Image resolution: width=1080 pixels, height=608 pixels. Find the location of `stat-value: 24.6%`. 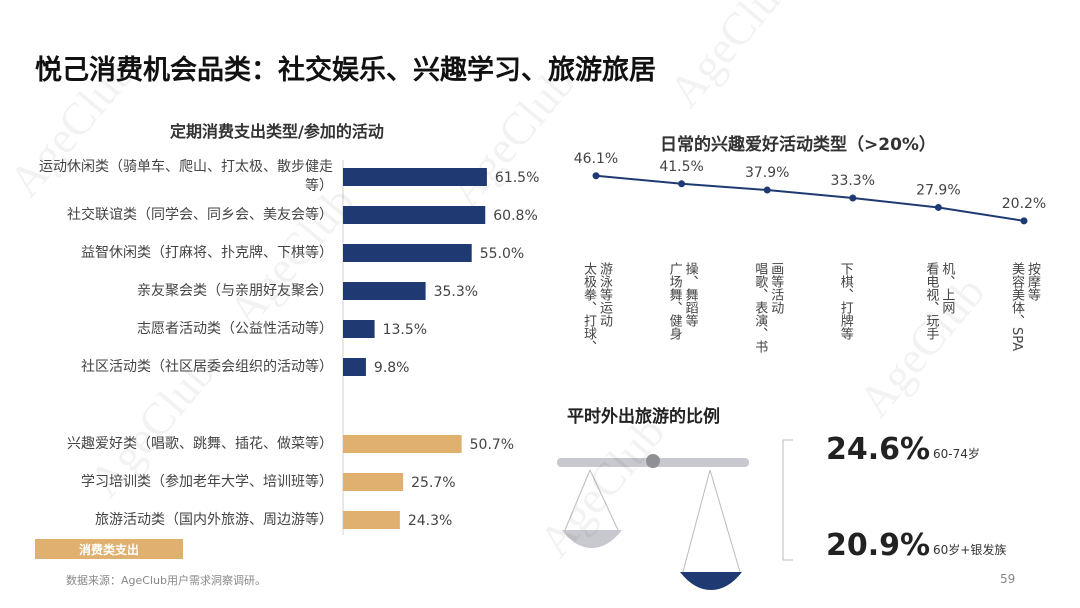

stat-value: 24.6% is located at coordinates (878, 449).